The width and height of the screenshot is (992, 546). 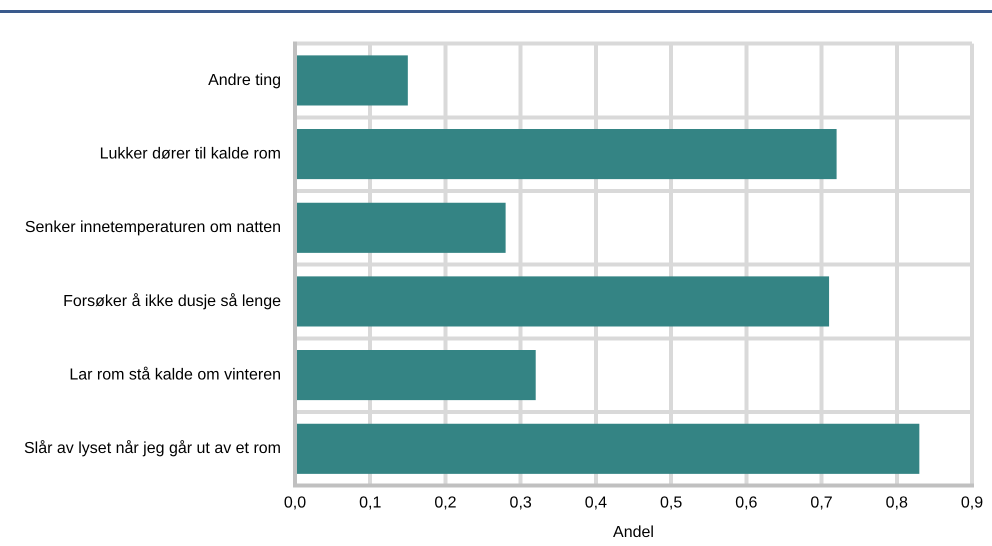 I want to click on x-tick-label: 0,4, so click(x=596, y=503).